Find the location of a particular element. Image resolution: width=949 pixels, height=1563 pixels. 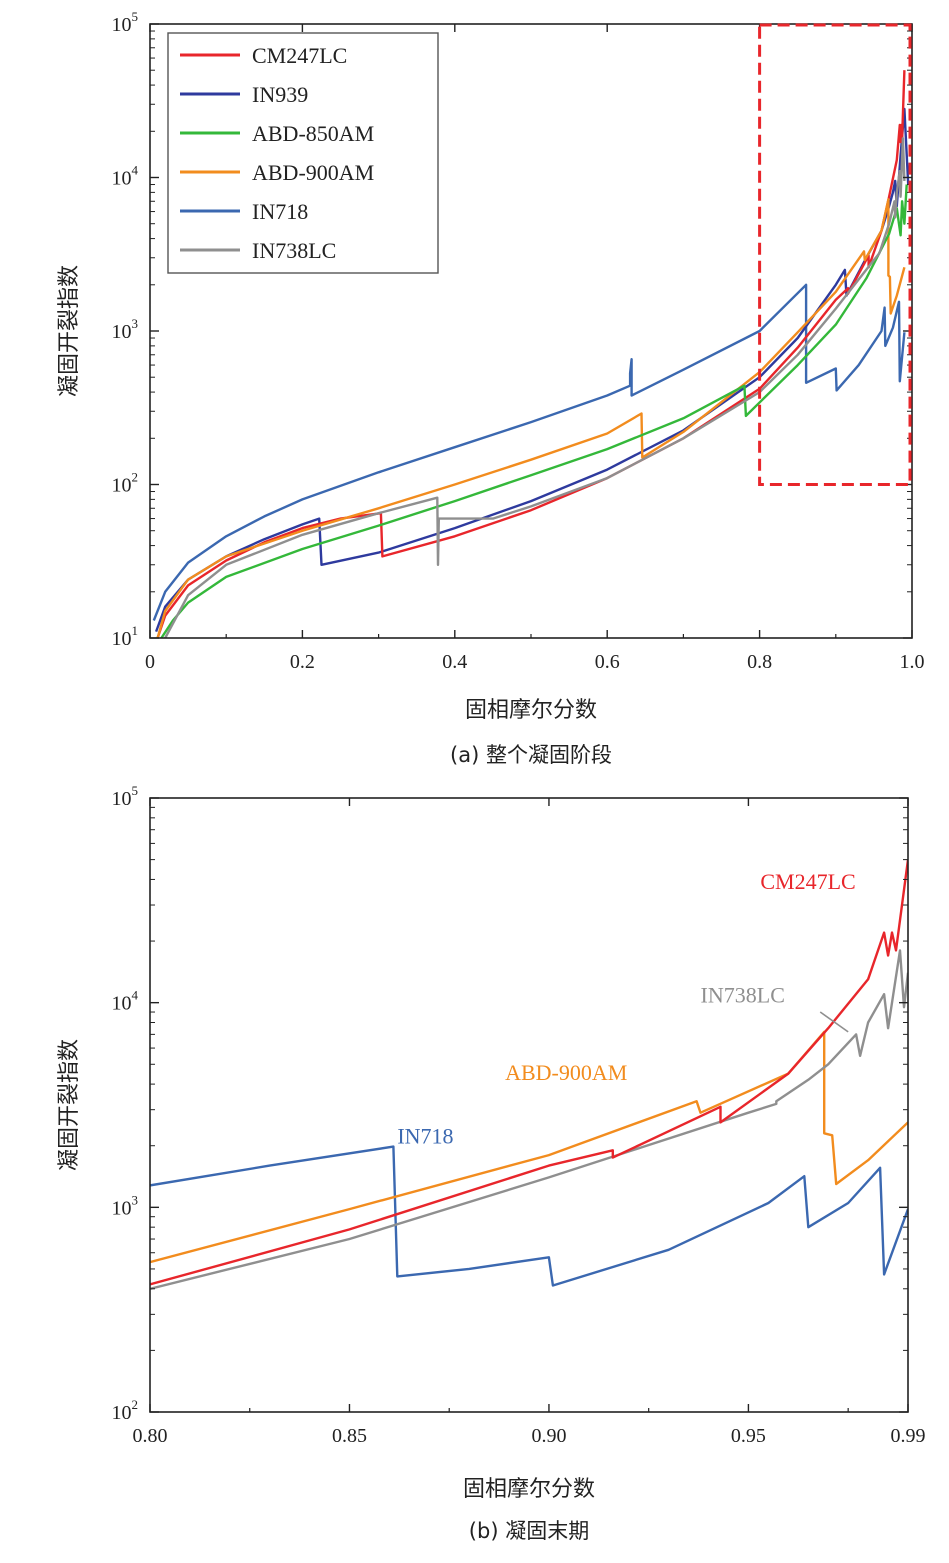

x-tick-label: 0.99 is located at coordinates (908, 1436).